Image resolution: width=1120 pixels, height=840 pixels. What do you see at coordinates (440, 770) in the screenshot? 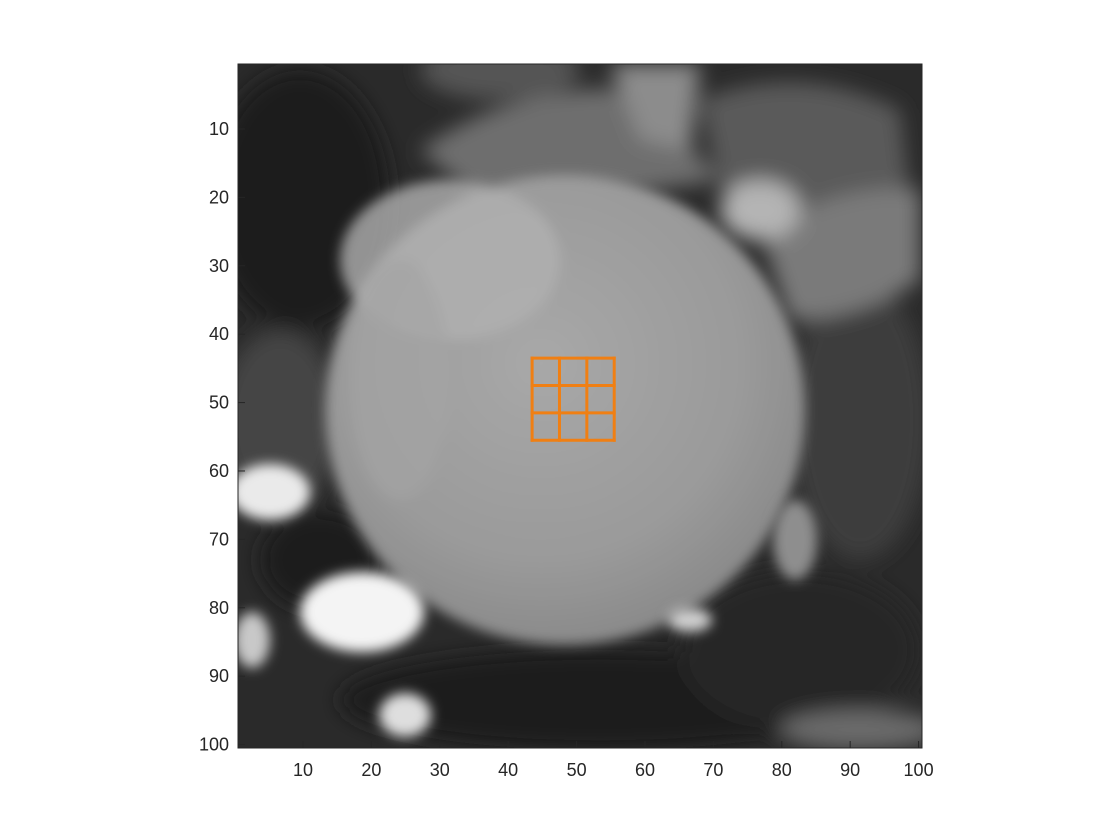
I see `x-tick-label: 30` at bounding box center [440, 770].